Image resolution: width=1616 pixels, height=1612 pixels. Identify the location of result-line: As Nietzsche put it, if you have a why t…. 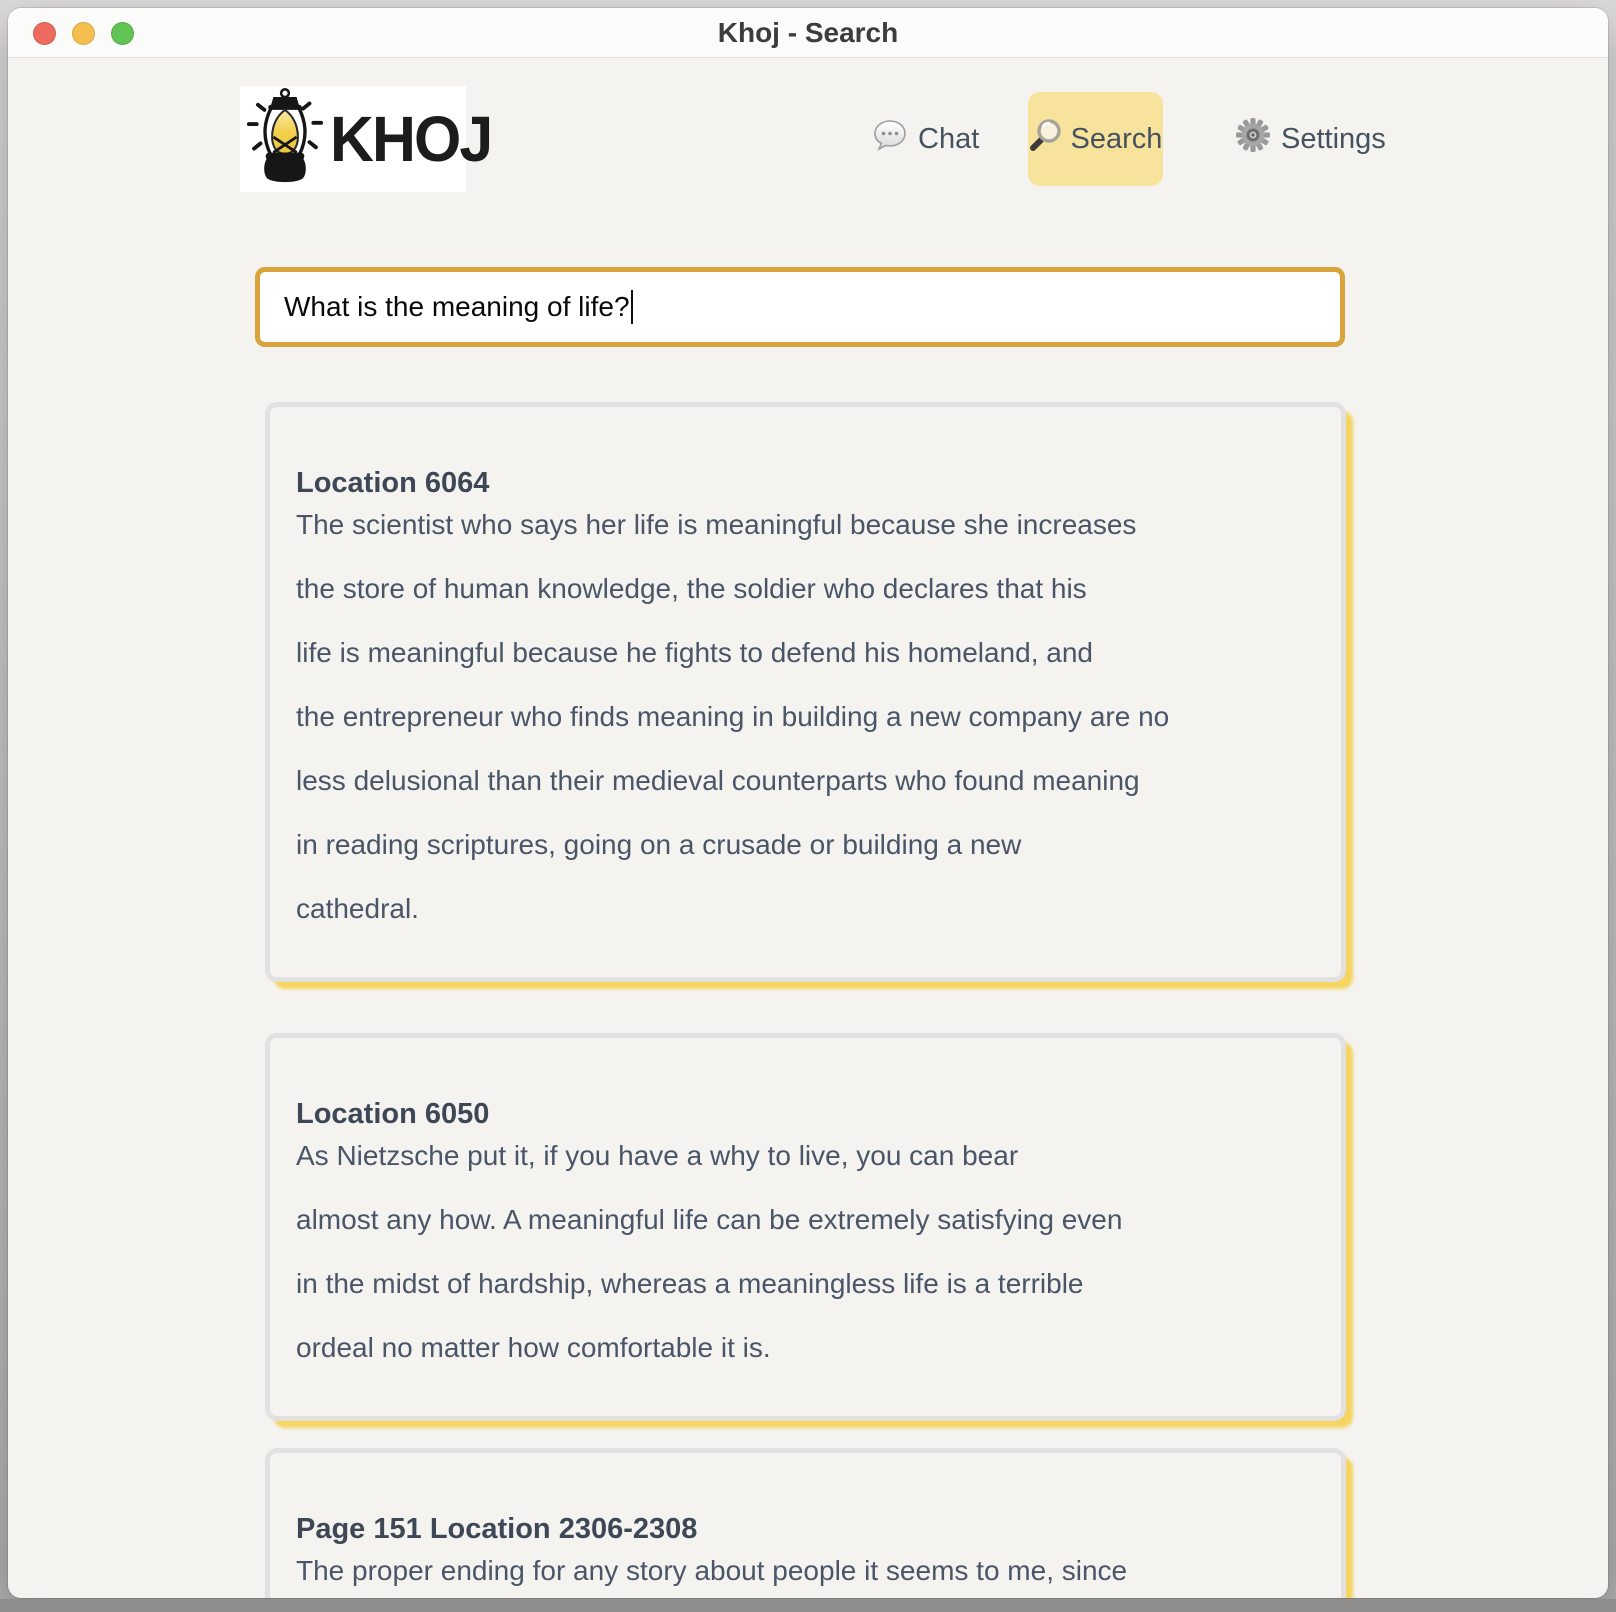
(657, 1155).